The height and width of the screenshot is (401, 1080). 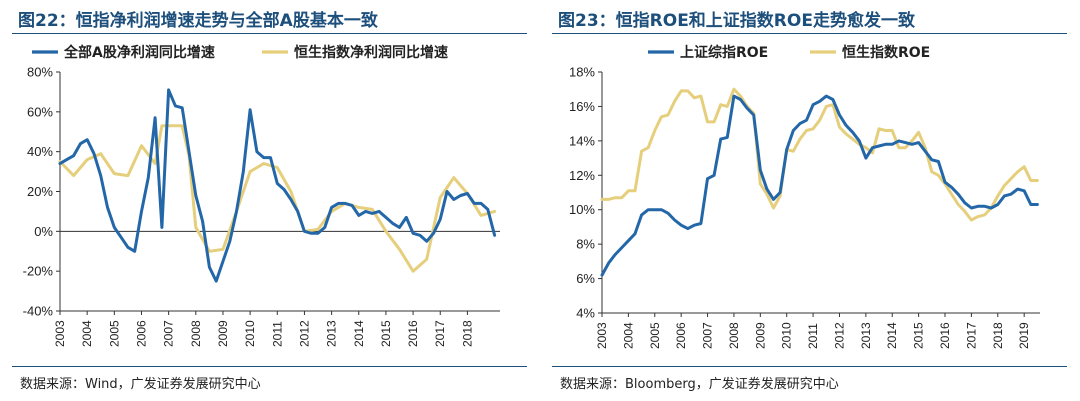 What do you see at coordinates (582, 209) in the screenshot?
I see `right-ytick-label: 10%` at bounding box center [582, 209].